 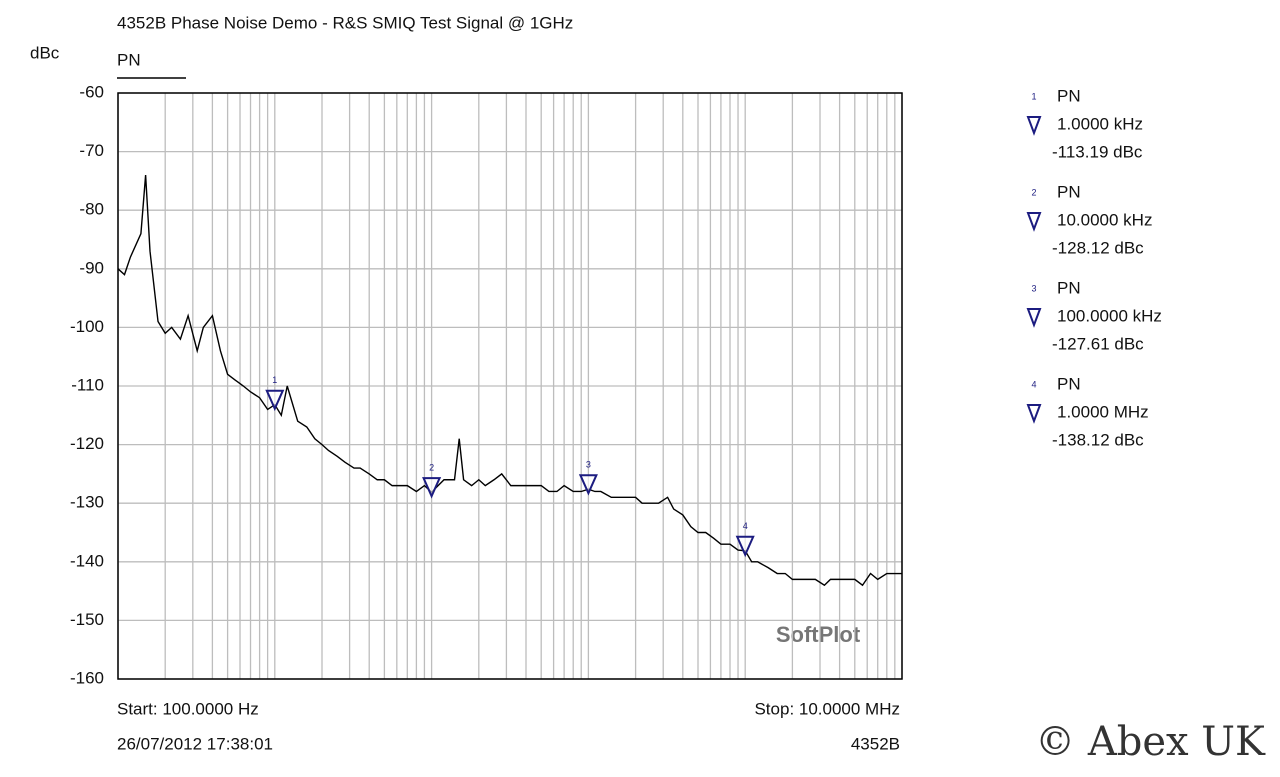 What do you see at coordinates (1104, 219) in the screenshot?
I see `readout-x: 10.0000 kHz` at bounding box center [1104, 219].